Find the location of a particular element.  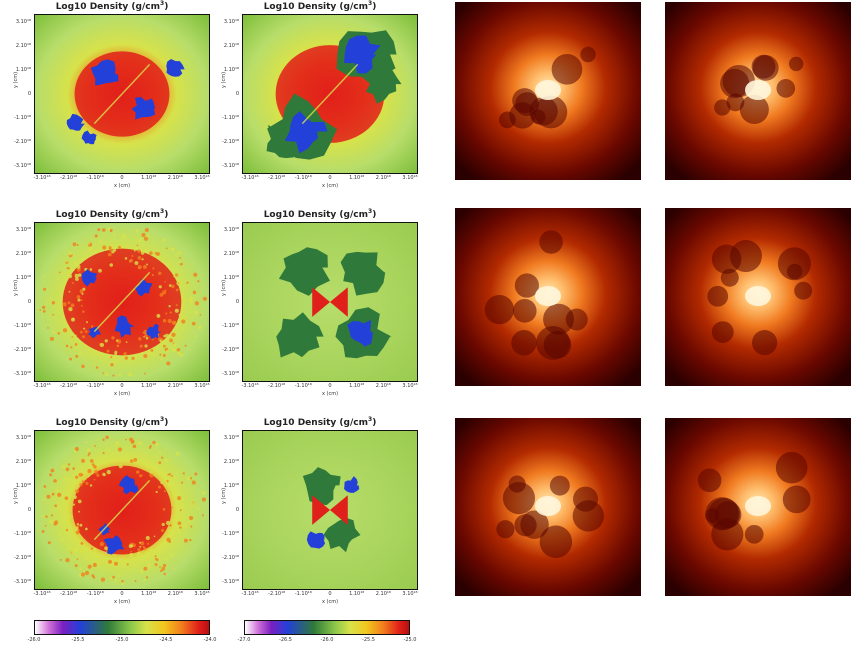

x-tick-label: 2.10¹⁸ is located at coordinates (383, 594).